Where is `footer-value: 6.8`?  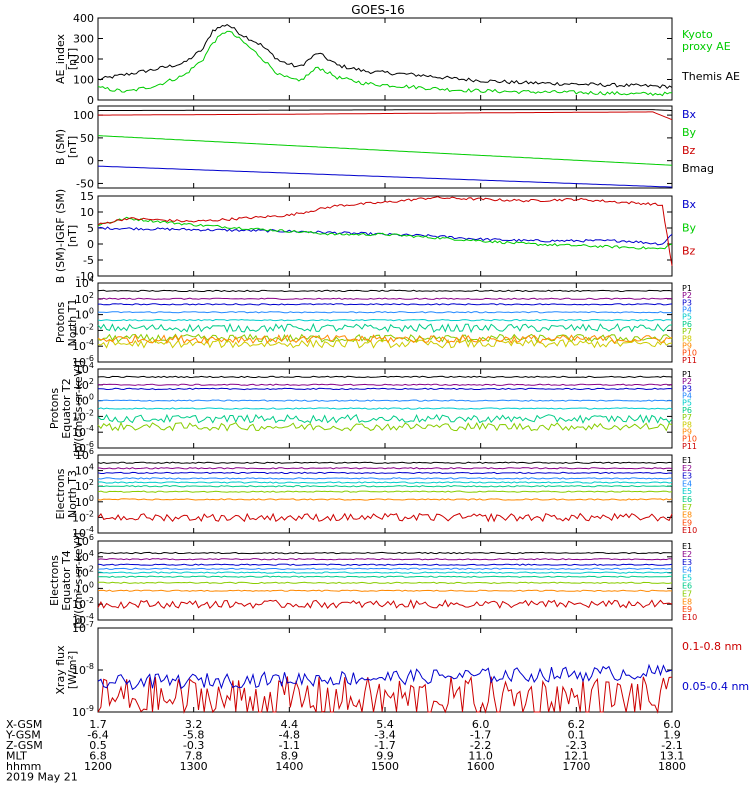
footer-value: 6.8 is located at coordinates (98, 756).